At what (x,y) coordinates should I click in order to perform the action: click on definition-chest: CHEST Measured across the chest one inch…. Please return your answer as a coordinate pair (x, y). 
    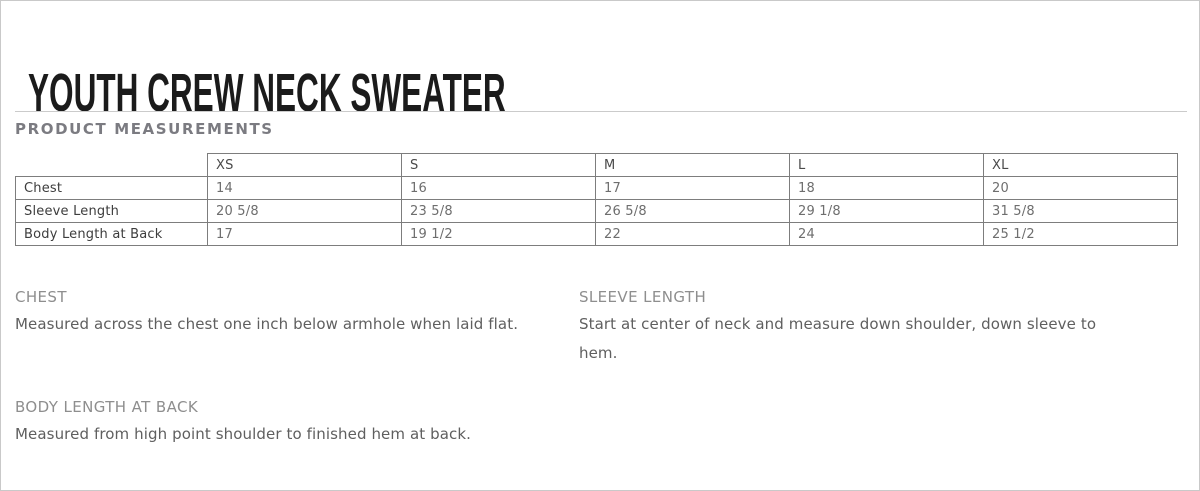
    Looking at the image, I should click on (295, 313).